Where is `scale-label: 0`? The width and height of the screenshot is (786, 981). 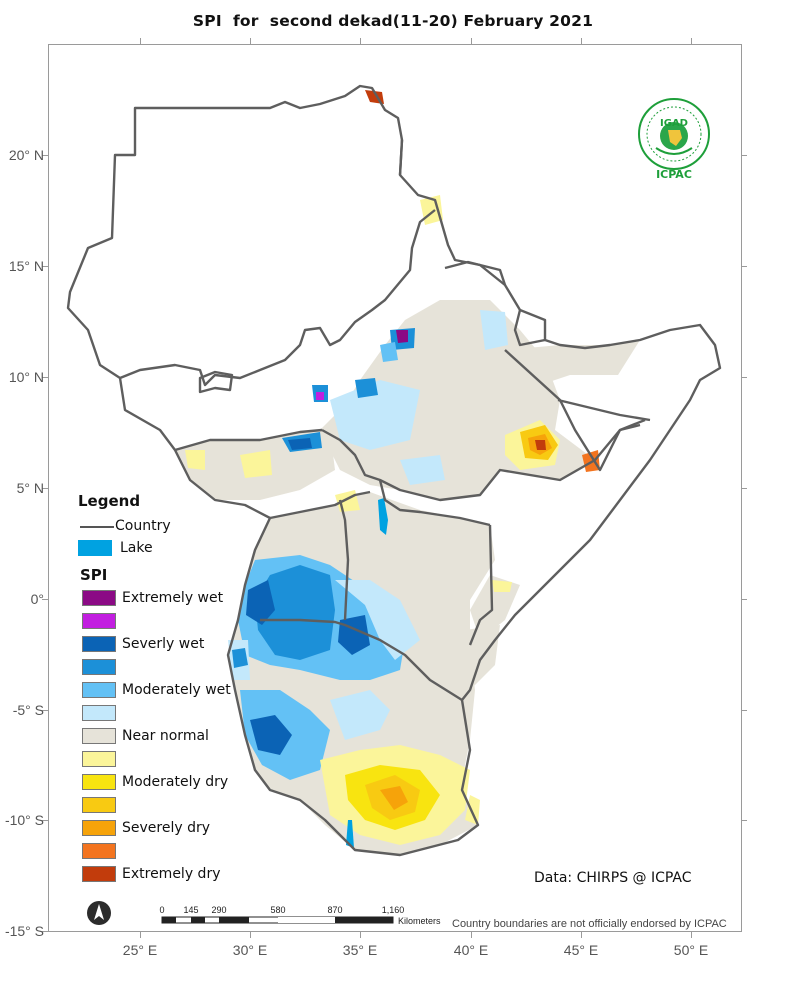
scale-label: 0 is located at coordinates (162, 910).